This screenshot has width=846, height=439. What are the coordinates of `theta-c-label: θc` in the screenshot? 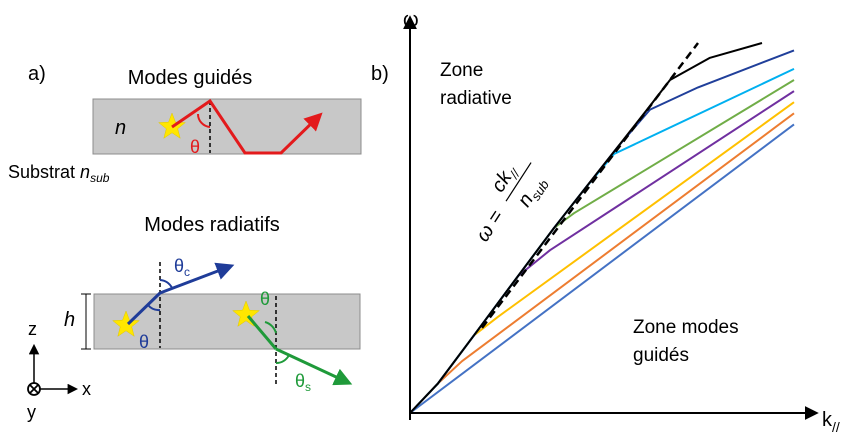 It's located at (182, 267).